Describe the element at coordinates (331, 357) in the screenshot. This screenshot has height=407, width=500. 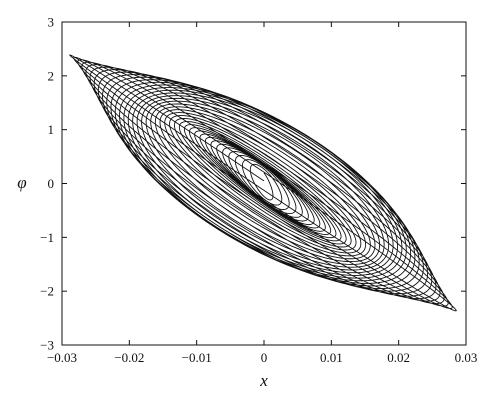
I see `x-tick-label: 0.01` at that location.